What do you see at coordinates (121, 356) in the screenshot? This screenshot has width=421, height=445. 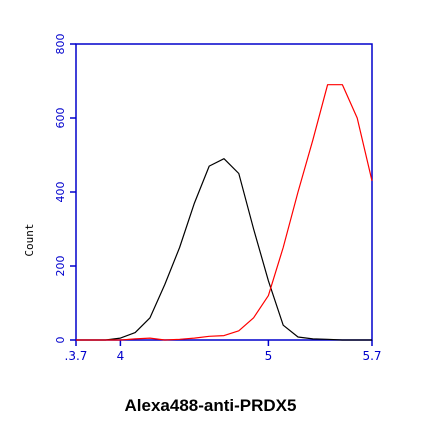 I see `x-tick-label: 4` at bounding box center [121, 356].